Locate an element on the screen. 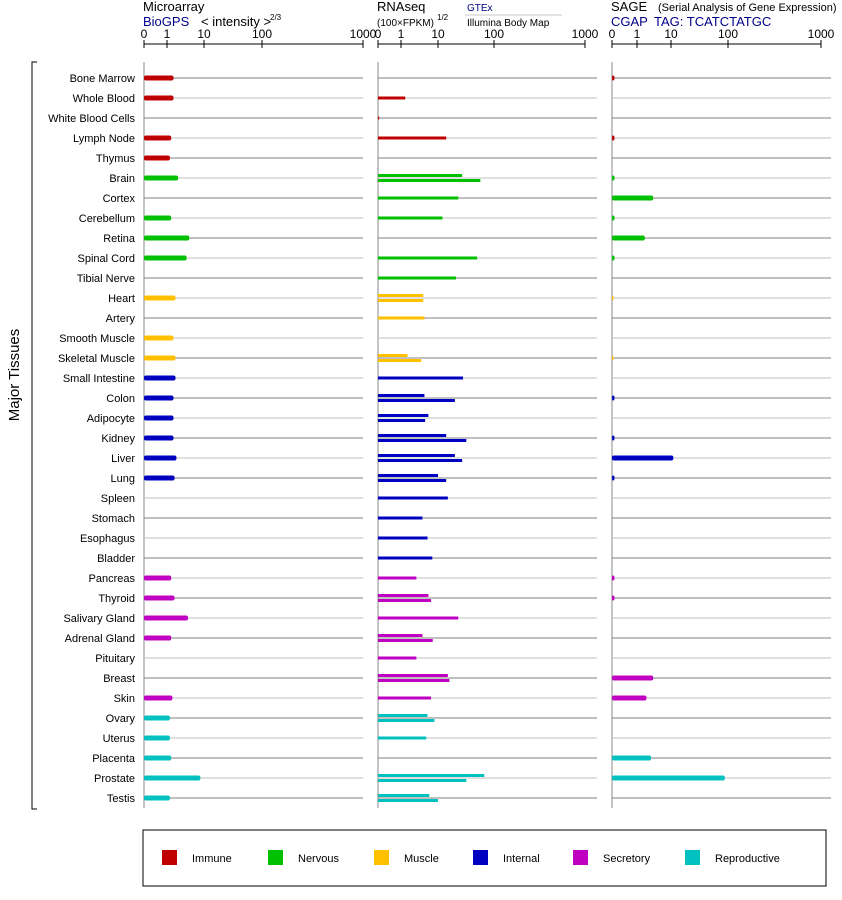  sage-tick-label: 0 is located at coordinates (612, 34).